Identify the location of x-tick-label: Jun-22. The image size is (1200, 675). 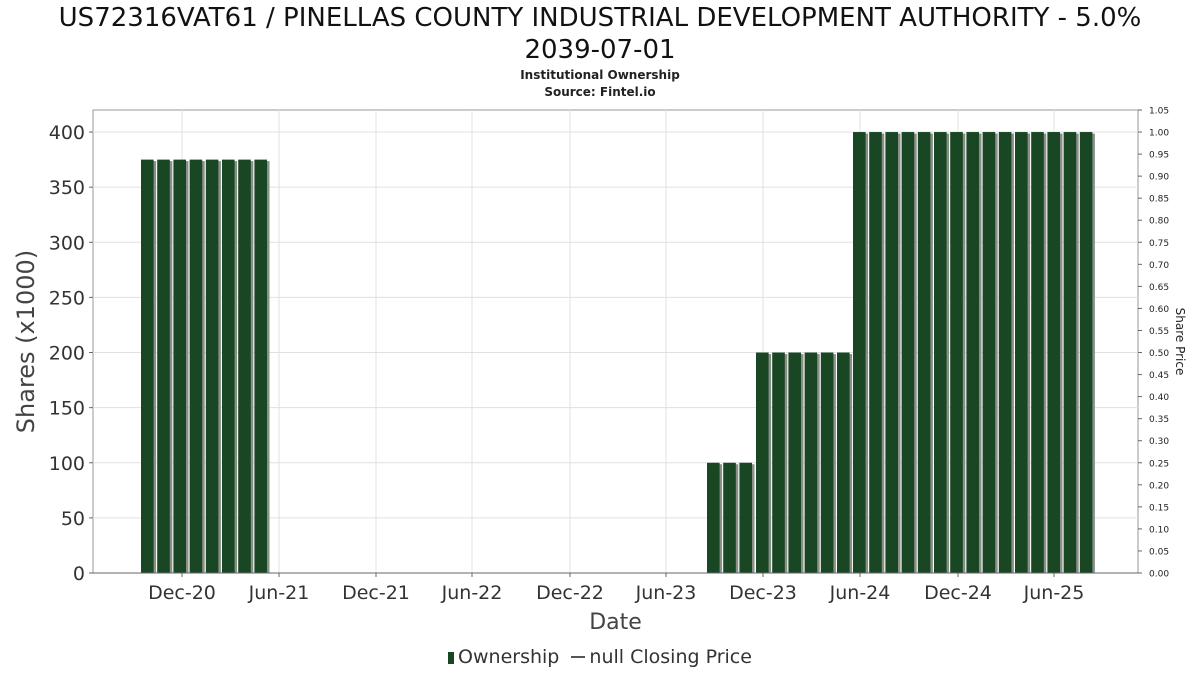
(472, 593).